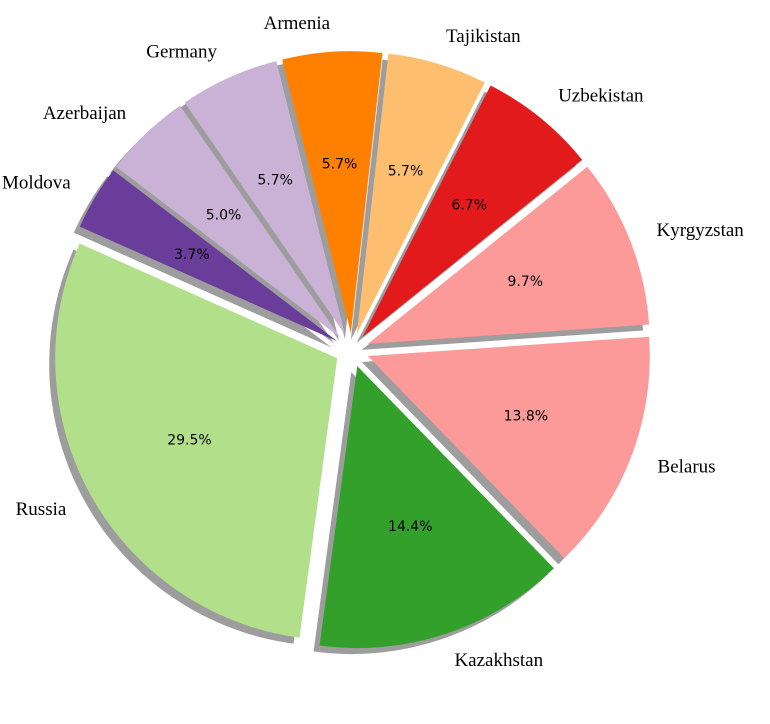 This screenshot has height=724, width=770. What do you see at coordinates (701, 230) in the screenshot?
I see `label-kyrgyzstan: Kyrgyzstan` at bounding box center [701, 230].